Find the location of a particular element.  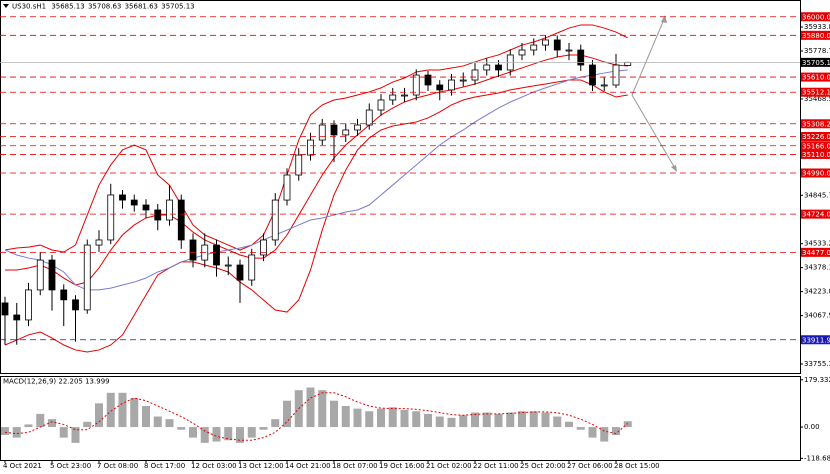

level-label: 36000.00 is located at coordinates (816, 17).